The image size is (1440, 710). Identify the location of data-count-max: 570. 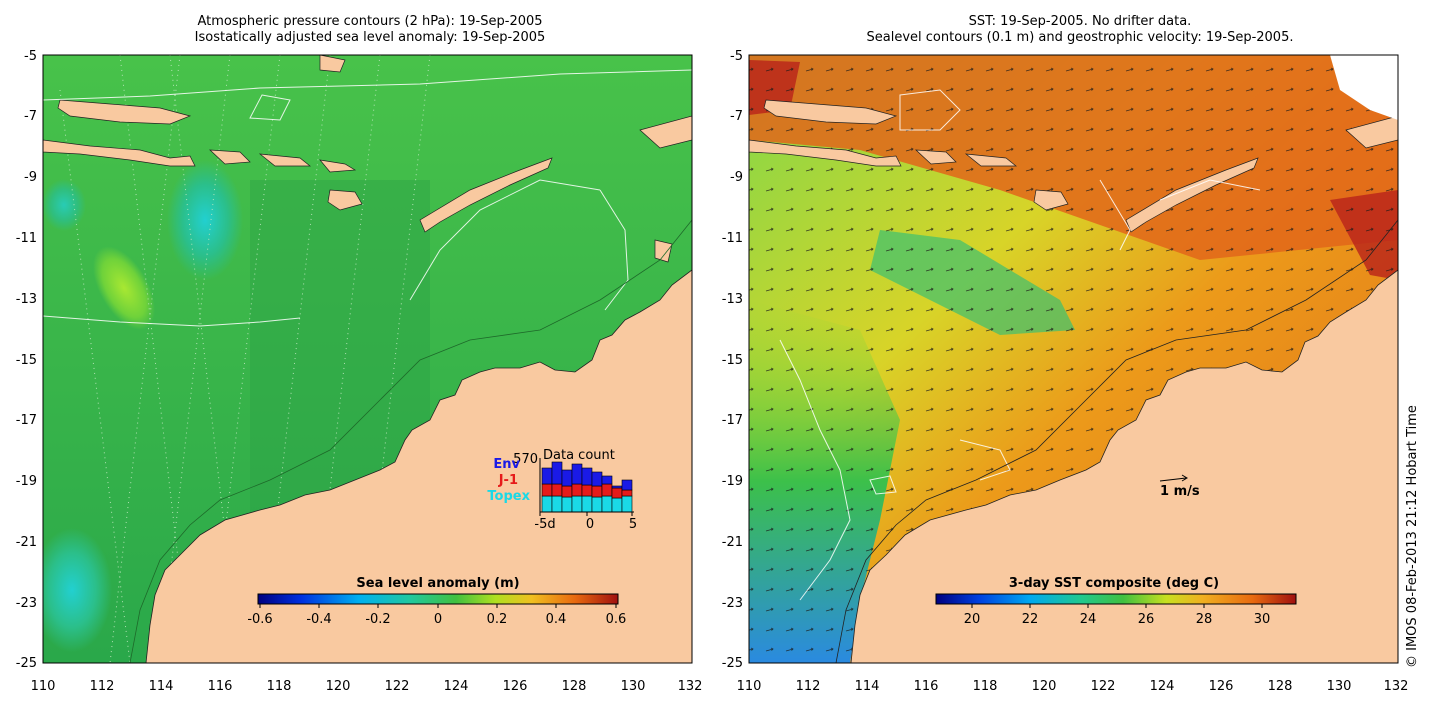
(525, 459).